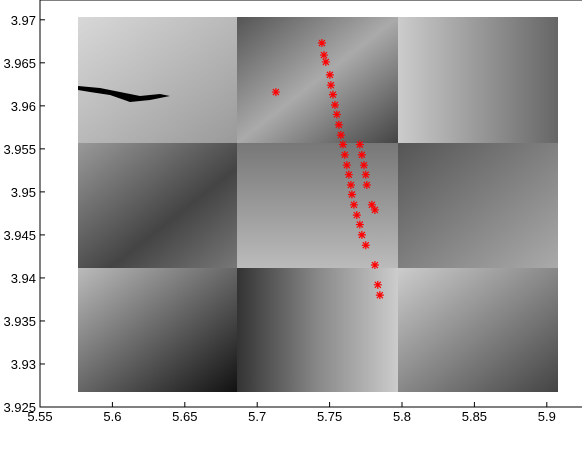 This screenshot has height=450, width=582. Describe the element at coordinates (19, 235) in the screenshot. I see `y-tick-label: 3.945` at that location.